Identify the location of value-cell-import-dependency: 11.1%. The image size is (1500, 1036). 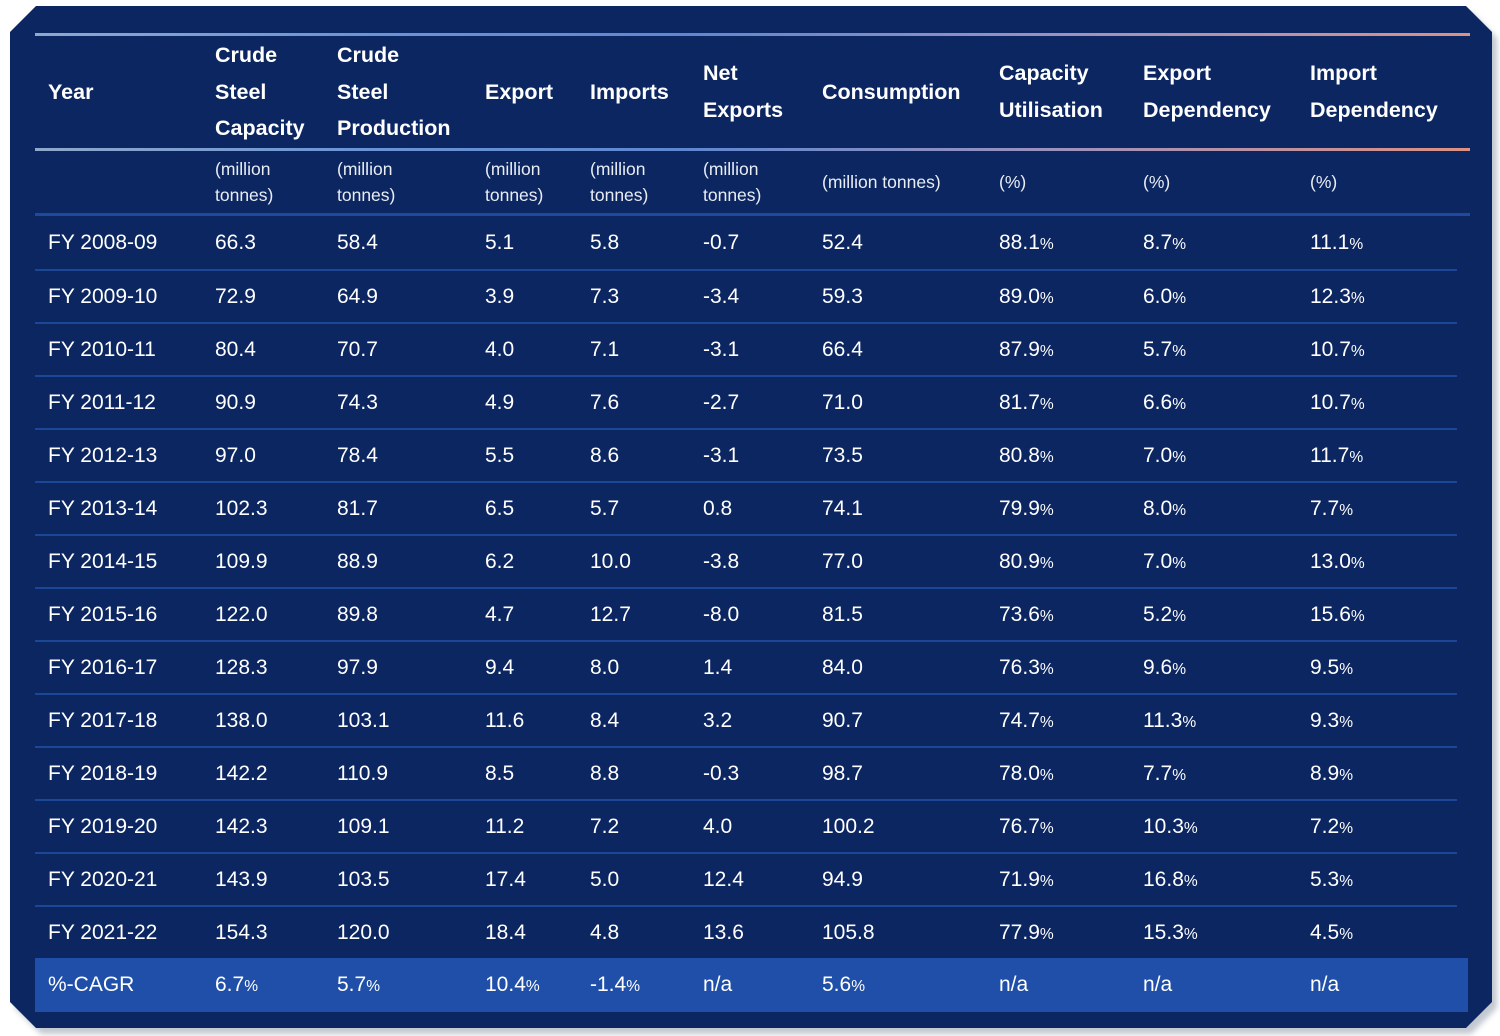
(1337, 242).